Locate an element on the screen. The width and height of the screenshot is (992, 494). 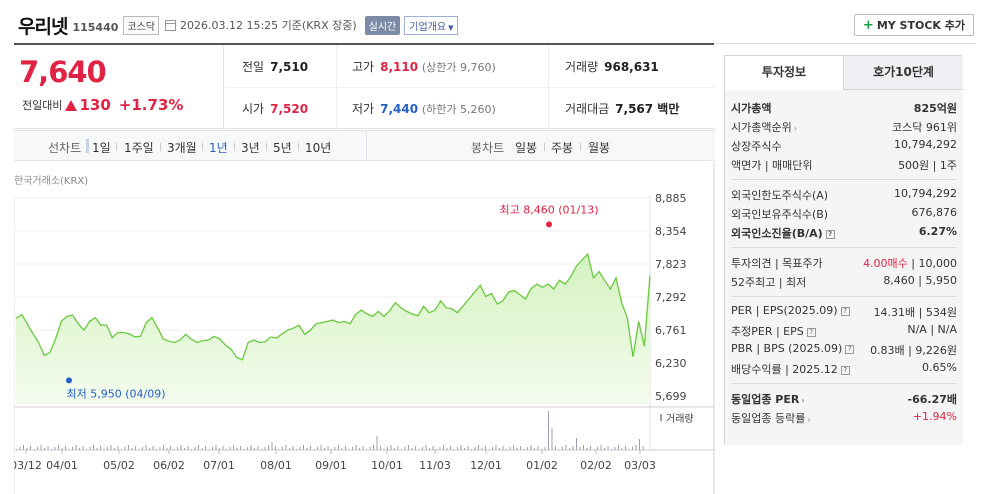
invest-row-value: 14.31배 | 534원 is located at coordinates (915, 312).